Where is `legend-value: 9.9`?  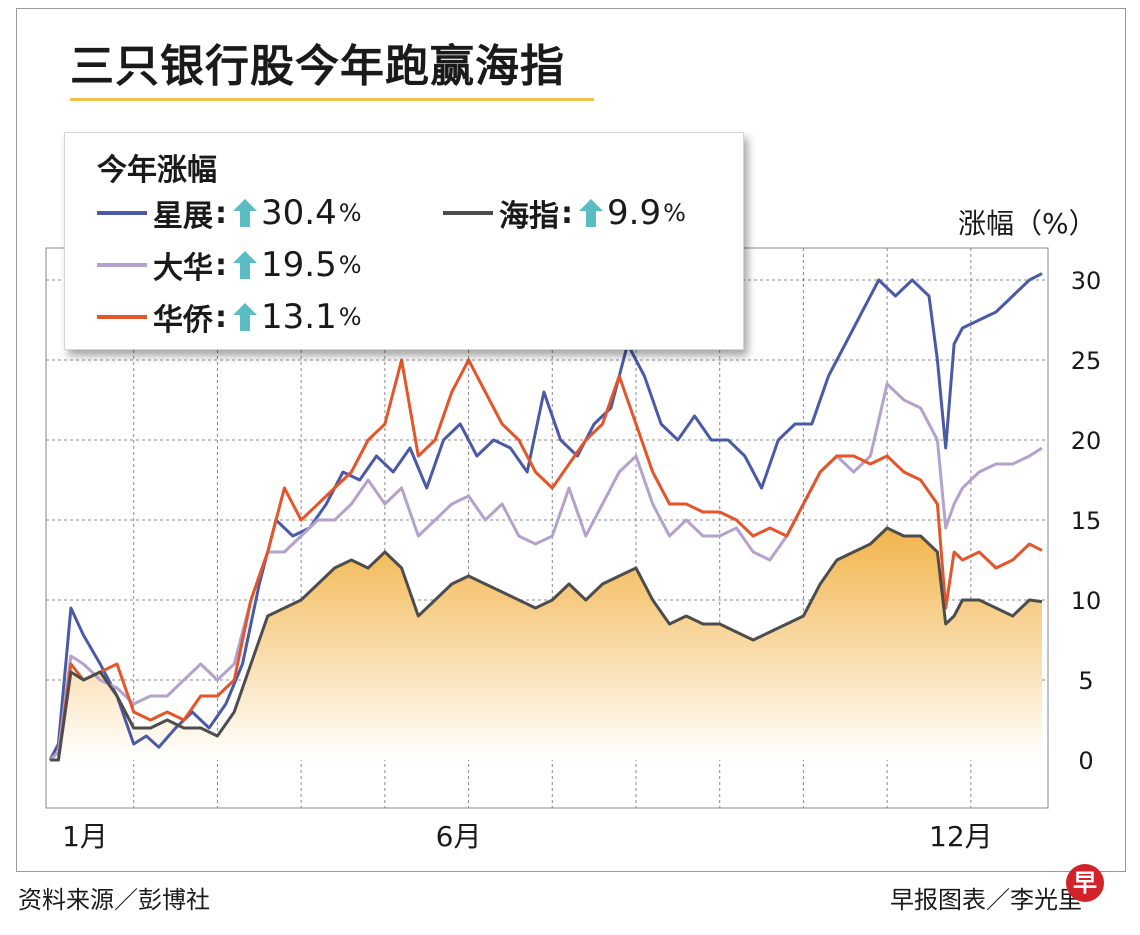 legend-value: 9.9 is located at coordinates (634, 213).